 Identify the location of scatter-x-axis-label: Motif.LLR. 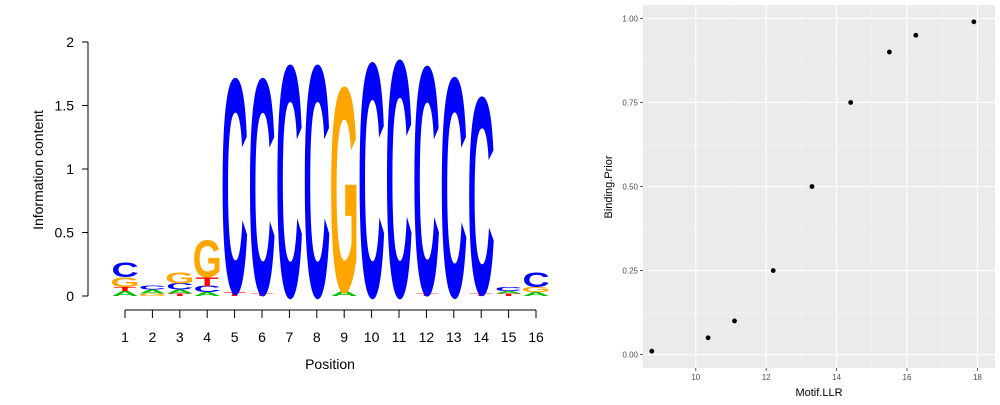
(818, 393).